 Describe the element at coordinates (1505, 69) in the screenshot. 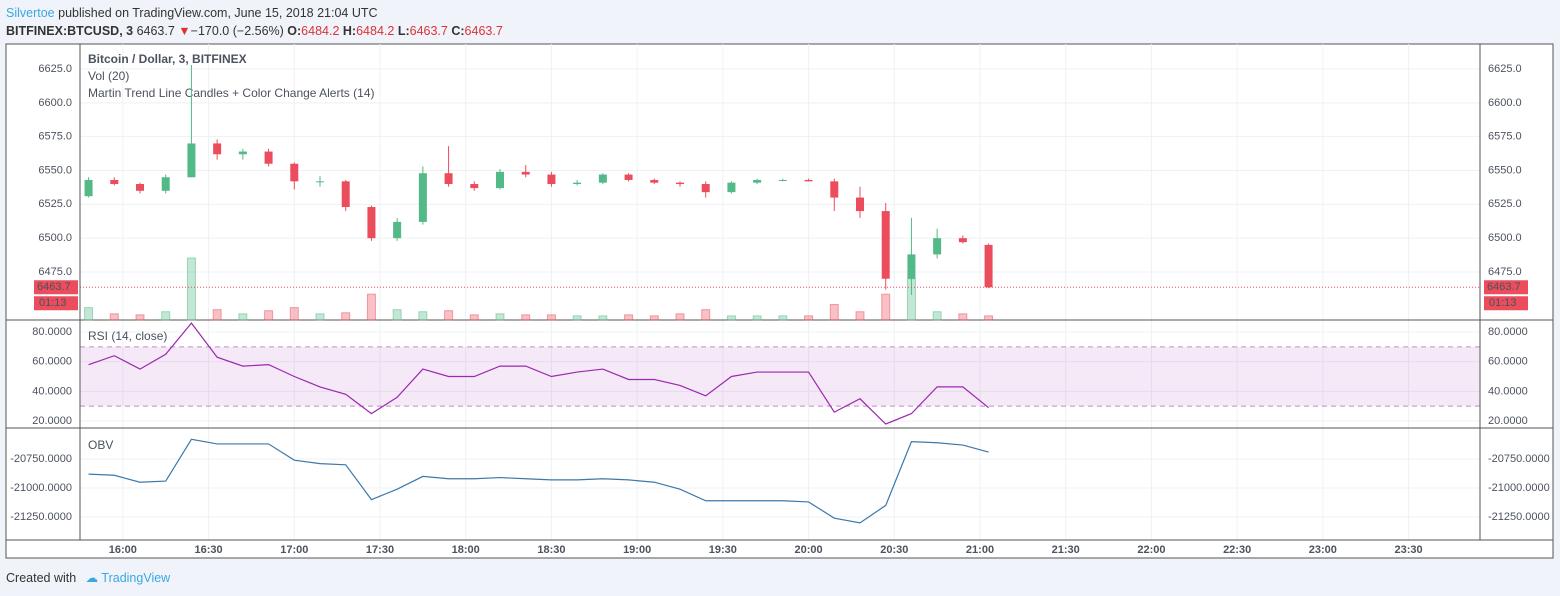

I see `y-tick-label-right: 6625.0` at that location.